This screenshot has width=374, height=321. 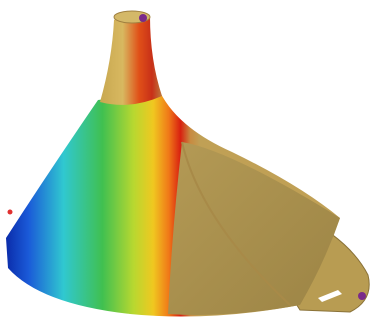 I want to click on spout, so click(x=131, y=58).